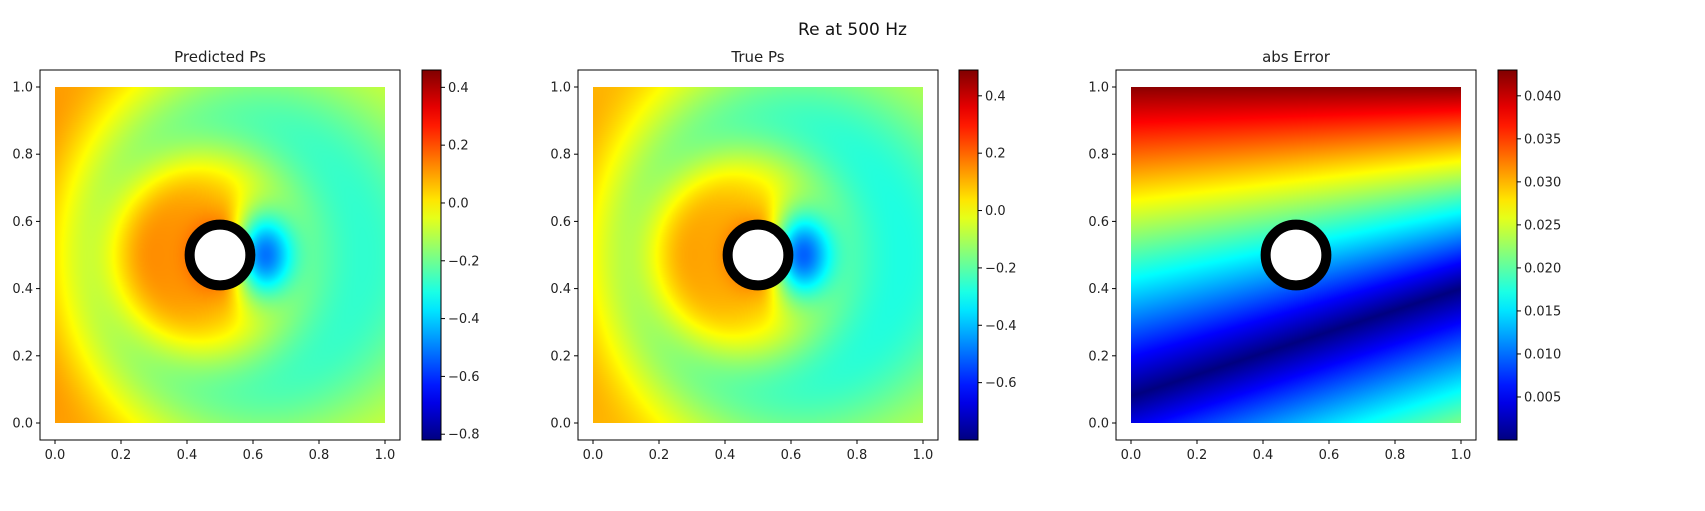  I want to click on colorbar-tick-label: 0.025, so click(1542, 225).